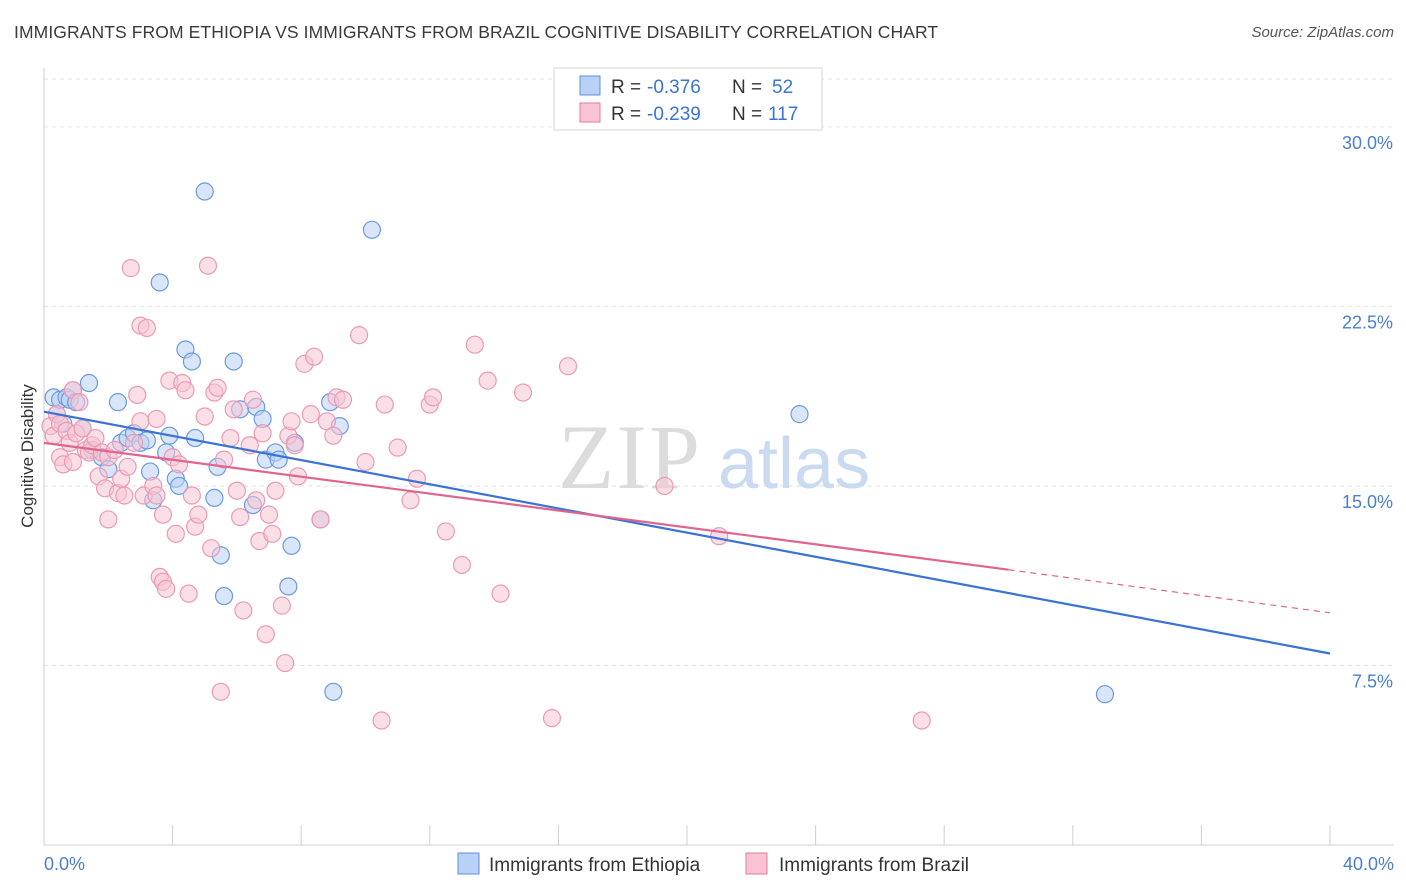 The width and height of the screenshot is (1406, 892). What do you see at coordinates (468, 863) in the screenshot?
I see `bottom-legend-swatch-ethiopia` at bounding box center [468, 863].